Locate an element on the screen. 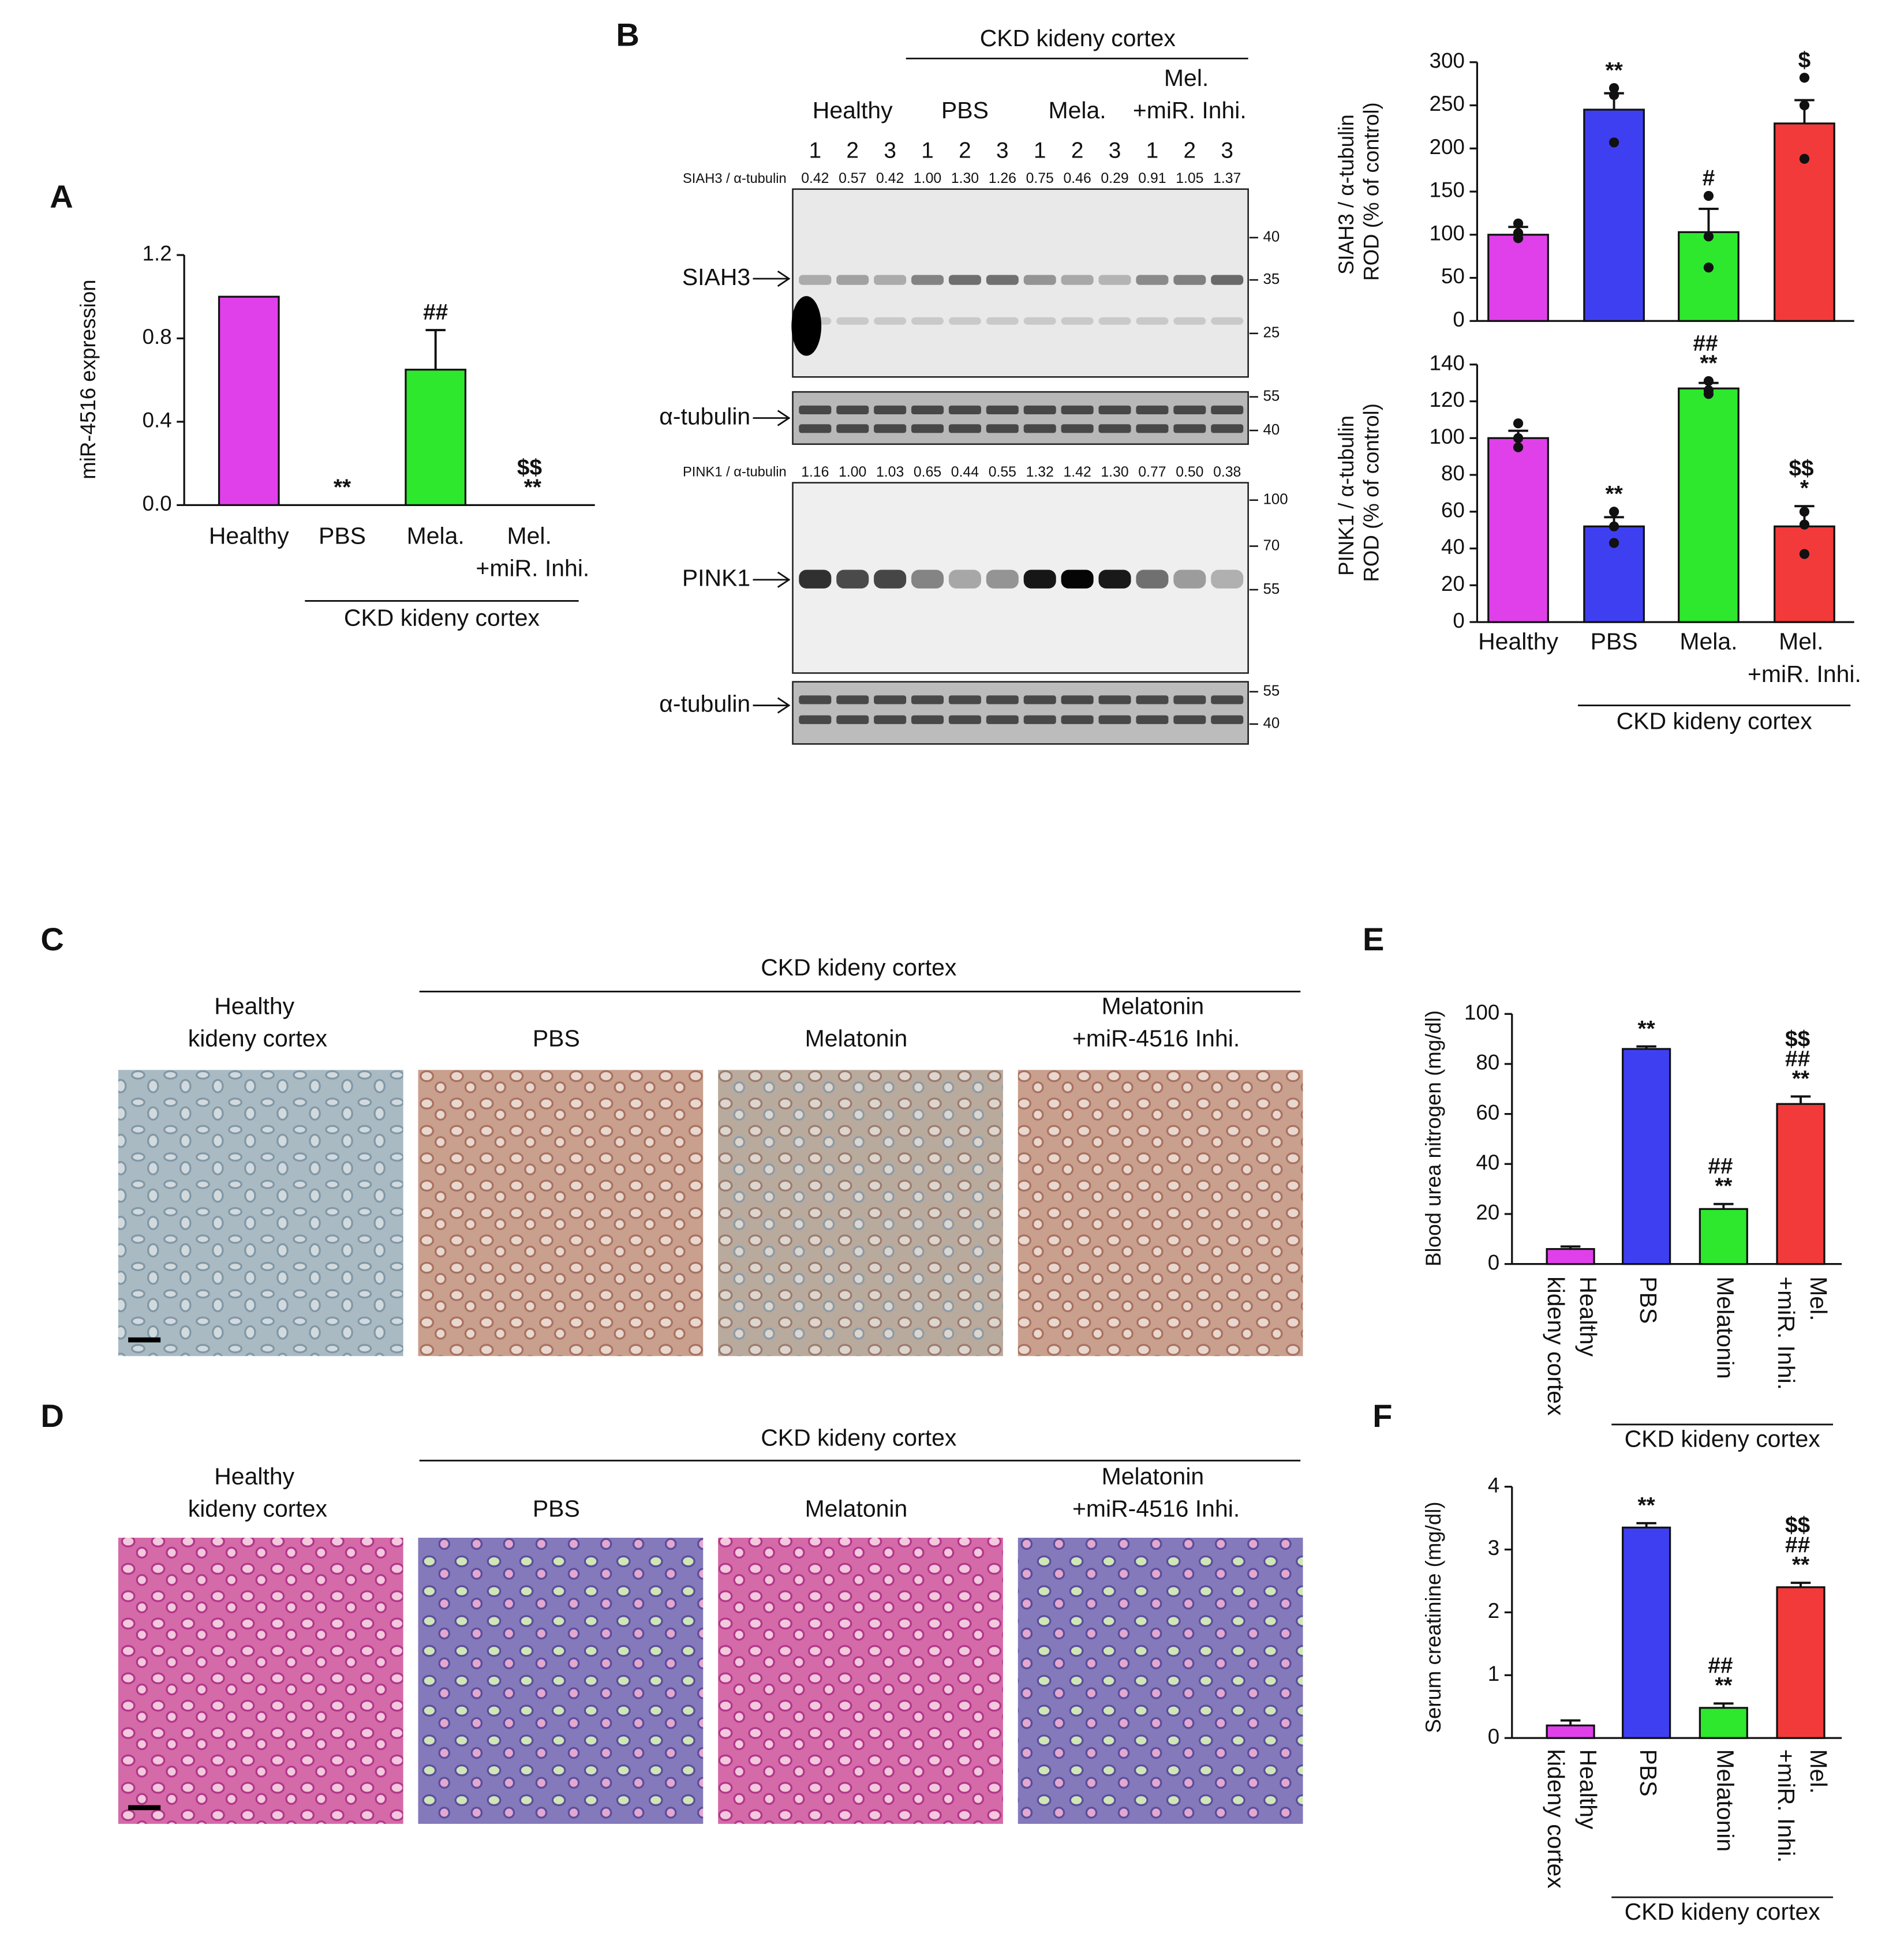 This screenshot has height=1952, width=1904. y-axis-label: Blood urea nitrogen (mg/dl) is located at coordinates (1434, 1138).